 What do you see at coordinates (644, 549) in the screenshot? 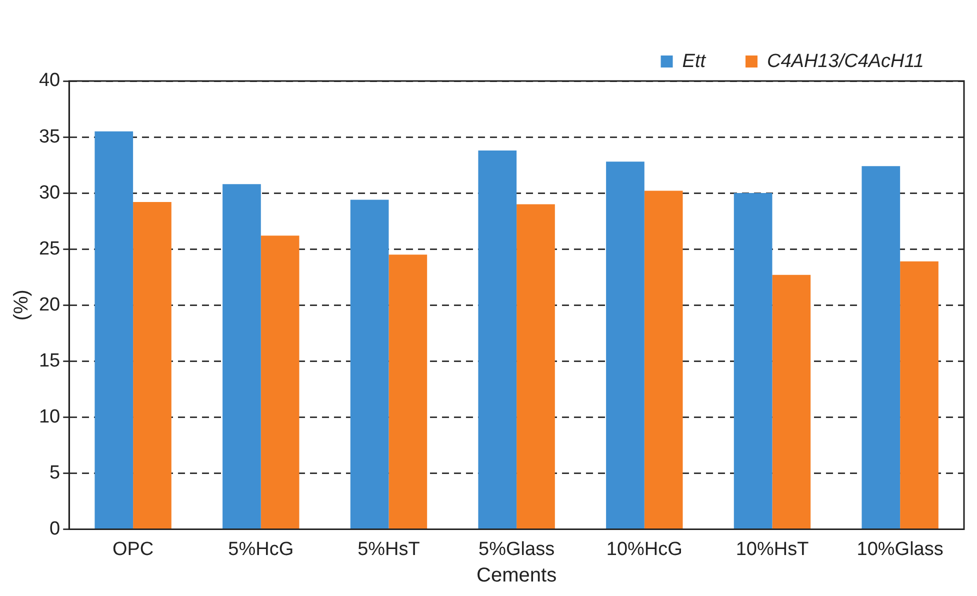
I see `x-tick-label: 10%HcG` at bounding box center [644, 549].